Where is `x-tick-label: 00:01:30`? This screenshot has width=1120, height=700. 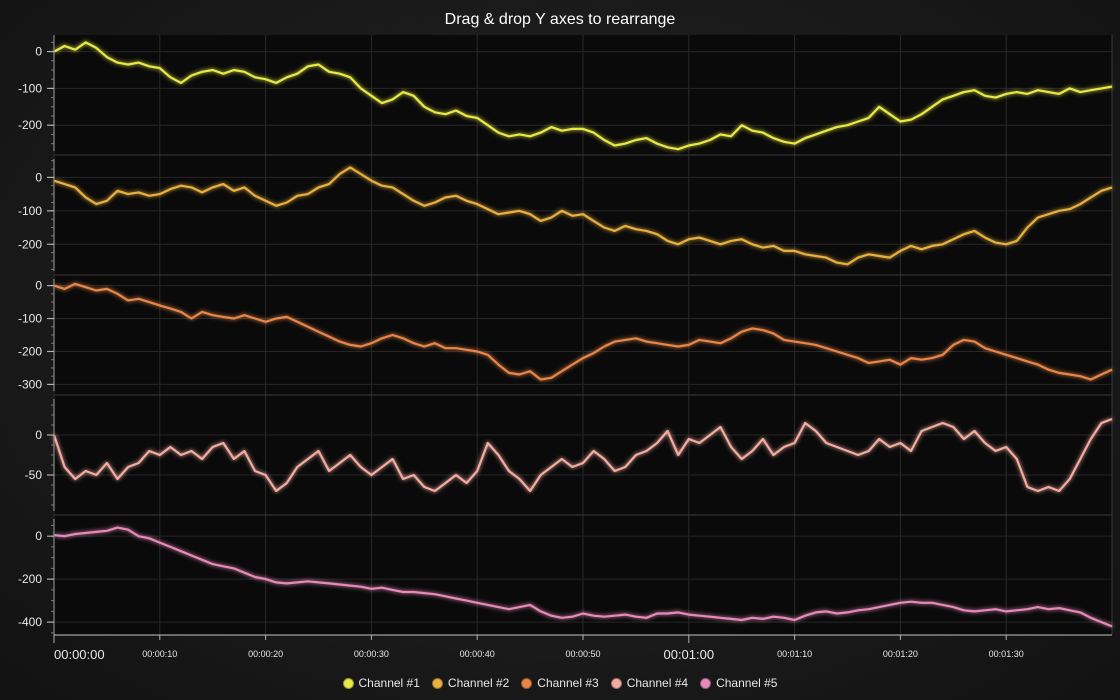 x-tick-label: 00:01:30 is located at coordinates (1006, 654).